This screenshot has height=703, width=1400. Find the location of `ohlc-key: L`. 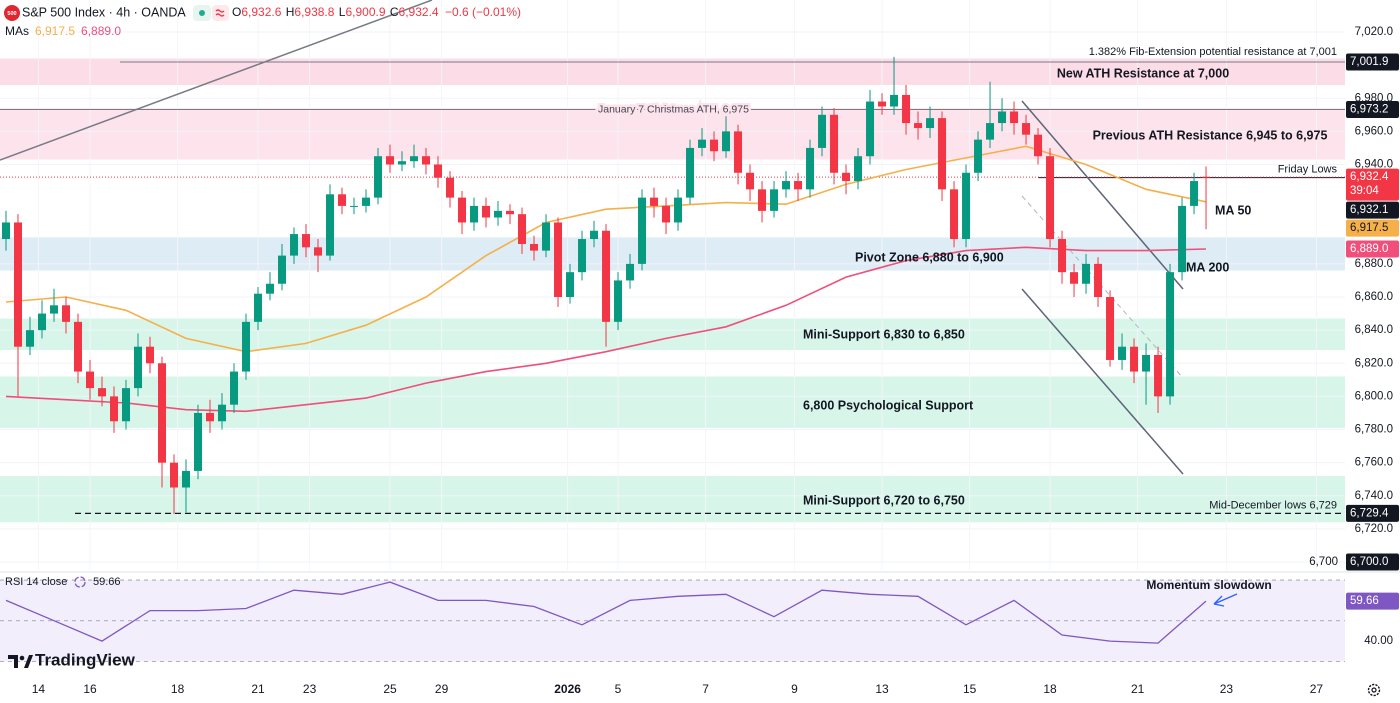

ohlc-key: L is located at coordinates (342, 12).